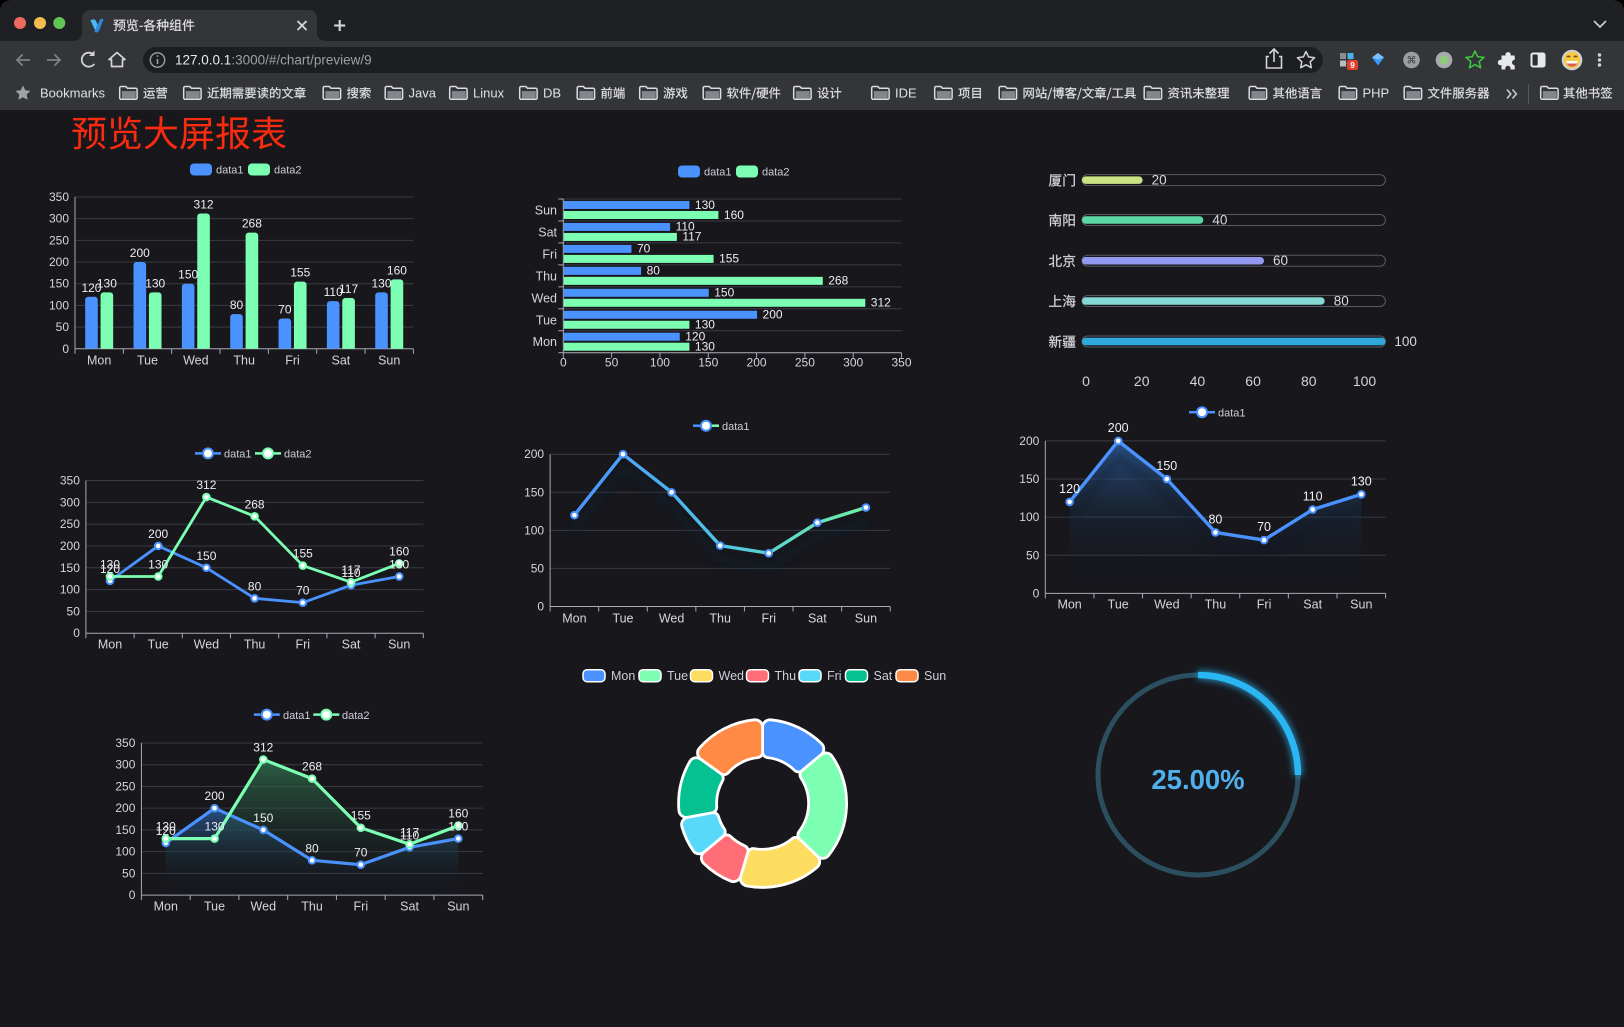  Describe the element at coordinates (273, 60) in the screenshot. I see `svg-text:127.0.0.1:3000/#/chart/preview: 127.0.0.1:3000/#/chart/preview/9` at that location.